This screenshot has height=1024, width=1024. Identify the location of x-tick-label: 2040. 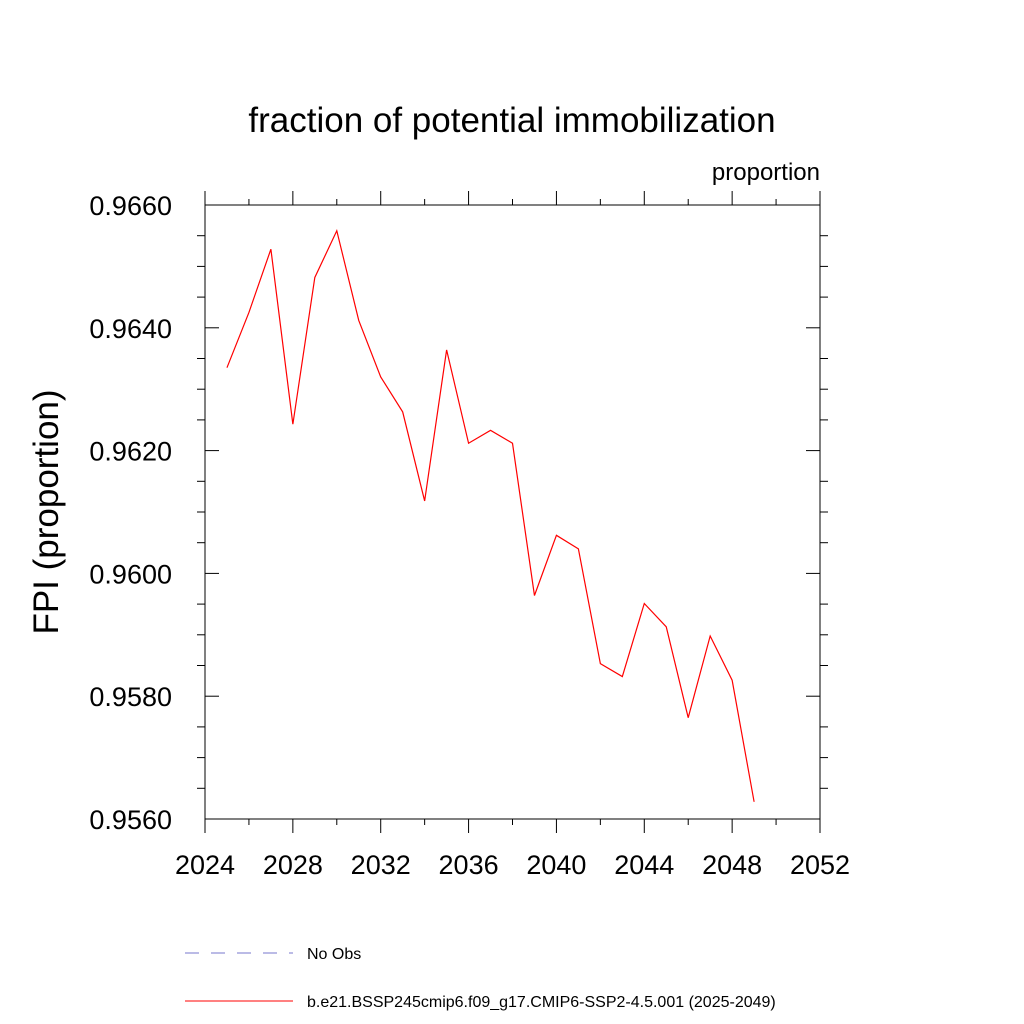
(556, 865).